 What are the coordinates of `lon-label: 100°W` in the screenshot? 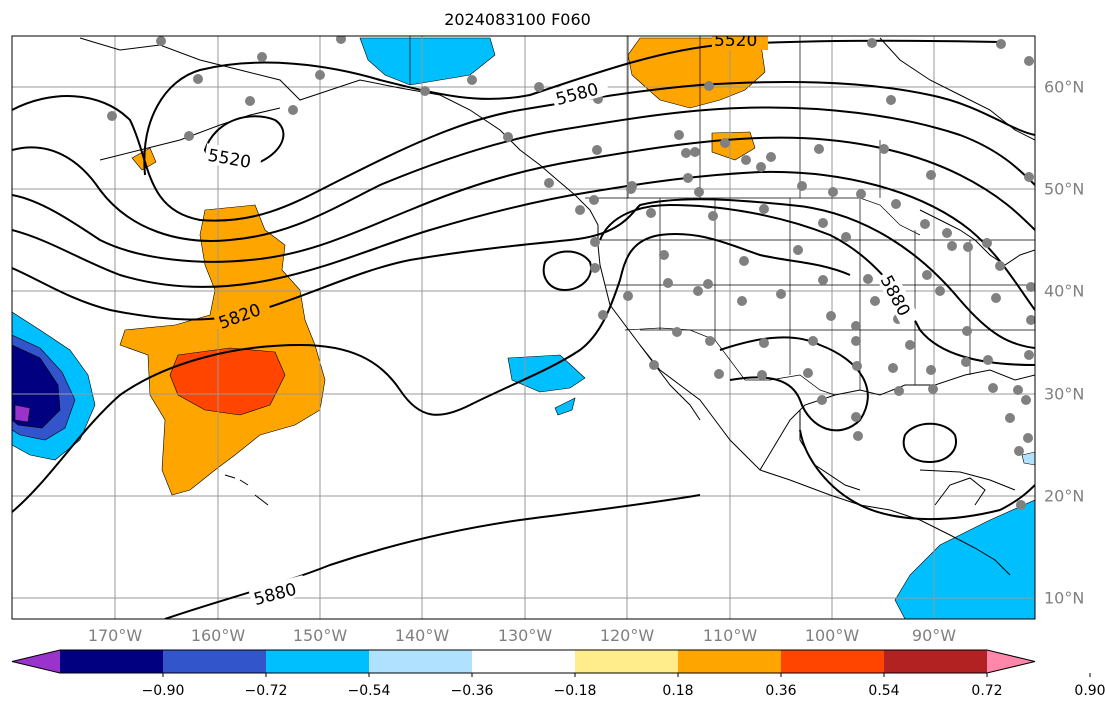 It's located at (832, 635).